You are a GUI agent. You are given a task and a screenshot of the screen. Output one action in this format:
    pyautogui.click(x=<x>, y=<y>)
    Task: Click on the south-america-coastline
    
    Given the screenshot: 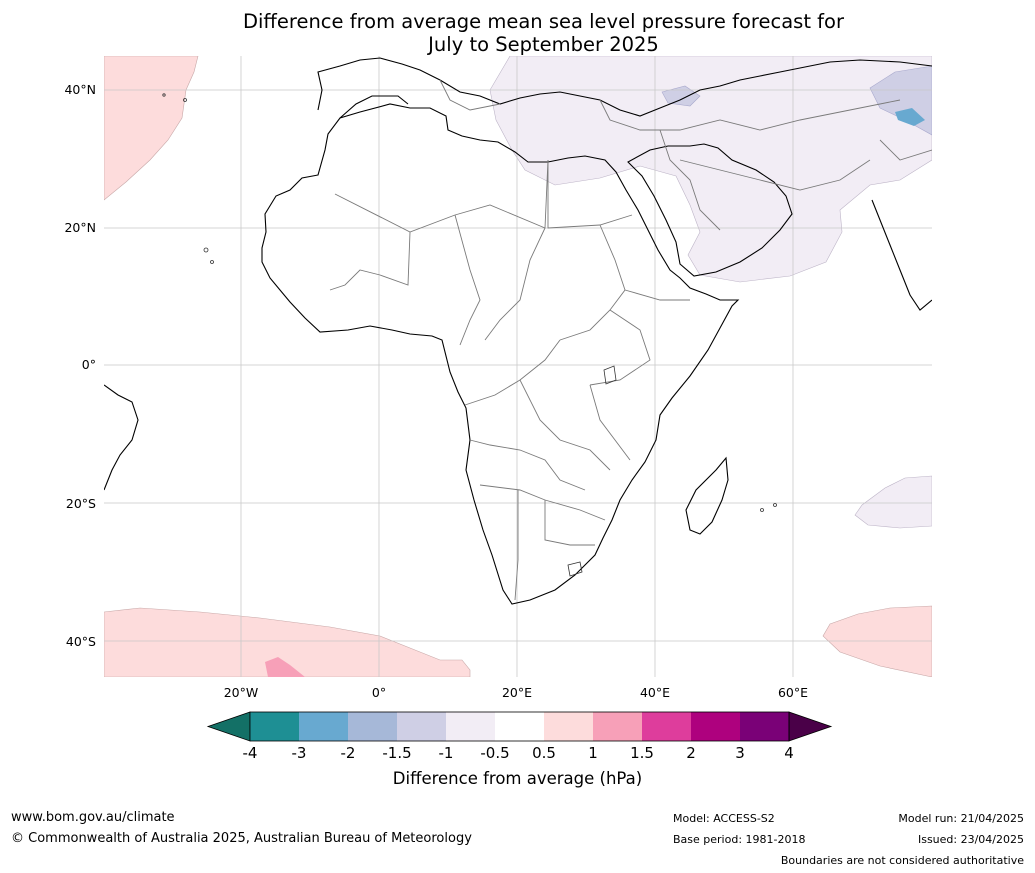 What is the action you would take?
    pyautogui.click(x=121, y=437)
    